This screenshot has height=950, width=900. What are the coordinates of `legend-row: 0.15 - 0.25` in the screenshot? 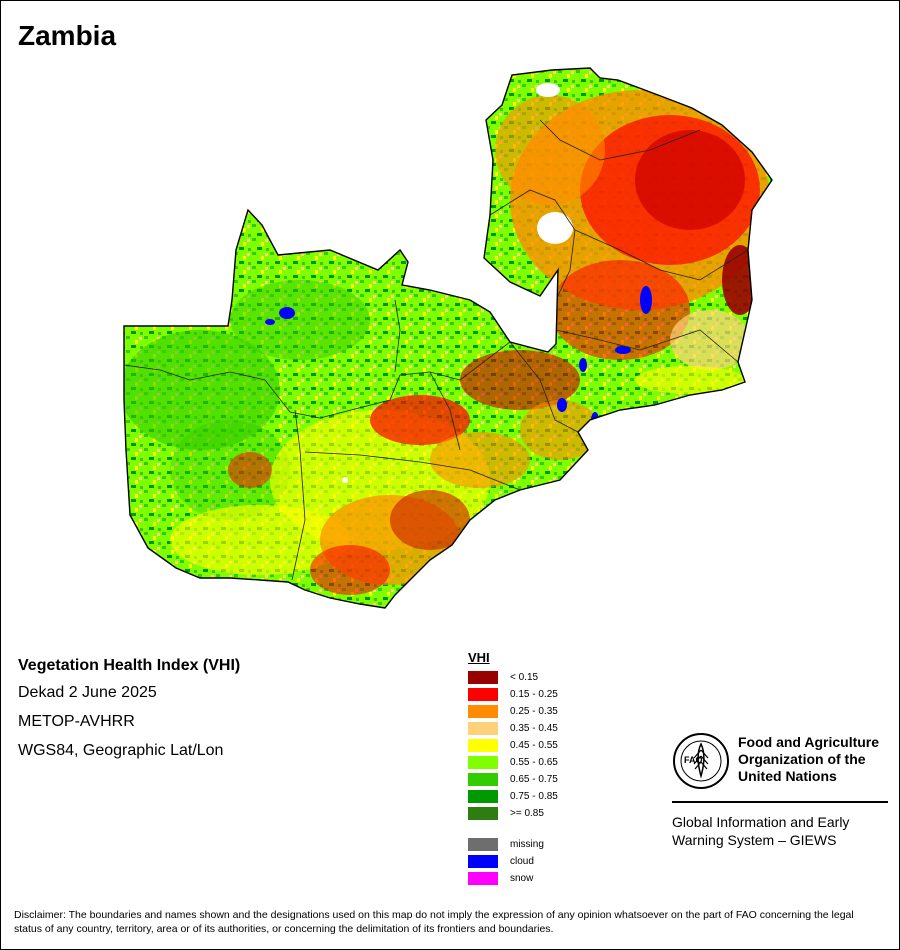 It's located at (513, 694).